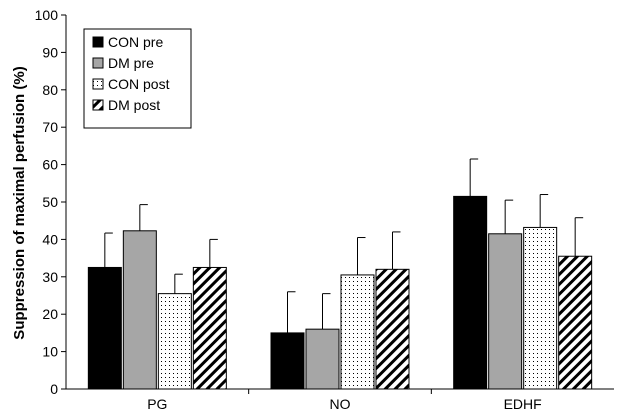 This screenshot has height=411, width=618. I want to click on y-tick-label: 50, so click(50, 202).